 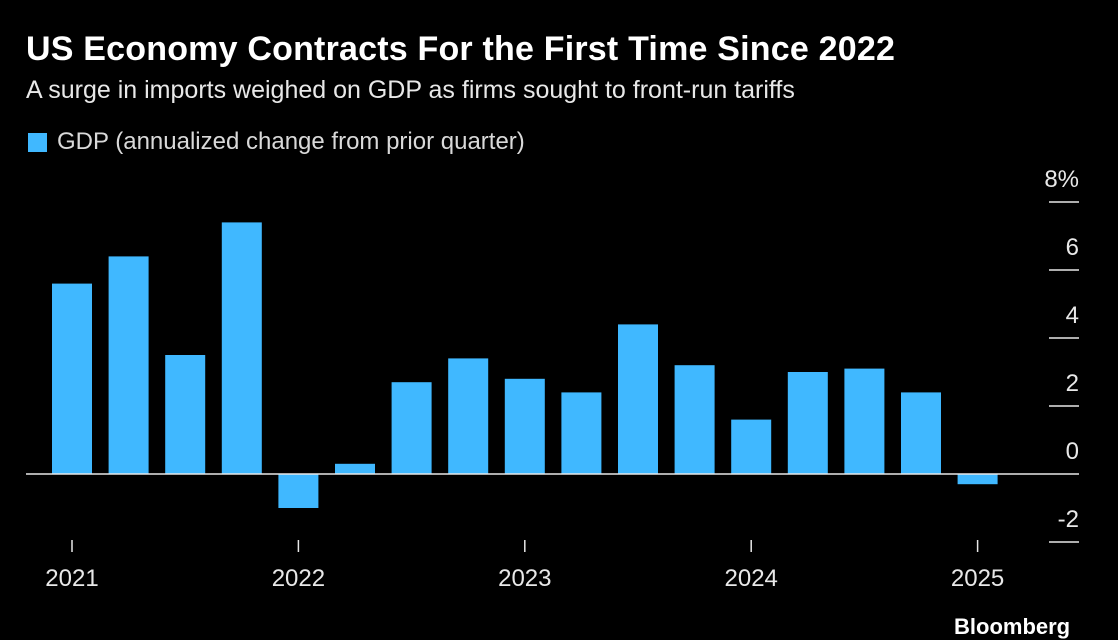 I want to click on bar-2021-q2, so click(x=128, y=365).